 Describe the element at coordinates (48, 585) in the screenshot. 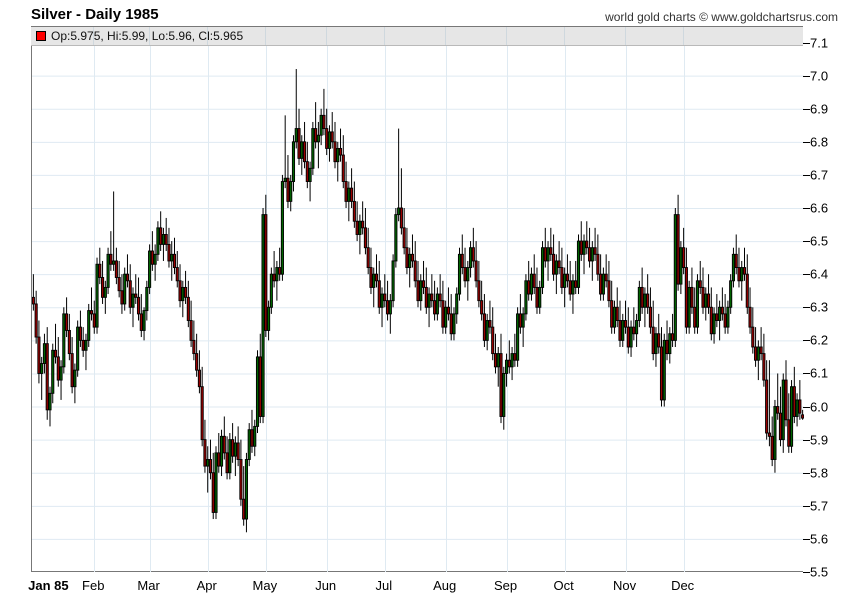

I see `x-axis-label: Jan 85` at that location.